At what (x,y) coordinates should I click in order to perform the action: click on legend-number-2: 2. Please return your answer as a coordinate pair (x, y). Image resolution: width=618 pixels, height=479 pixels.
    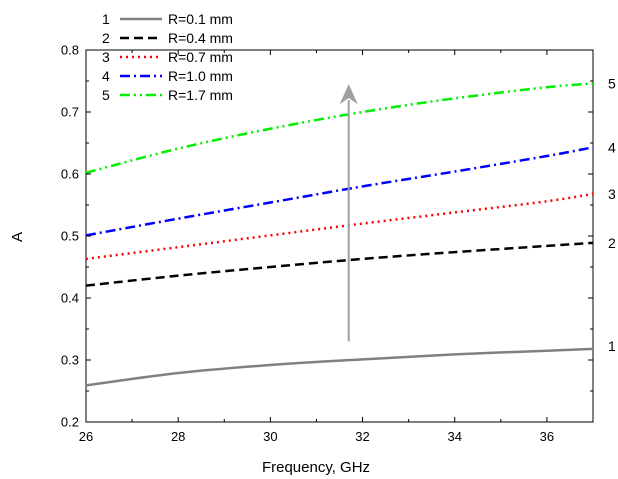
    Looking at the image, I should click on (106, 38).